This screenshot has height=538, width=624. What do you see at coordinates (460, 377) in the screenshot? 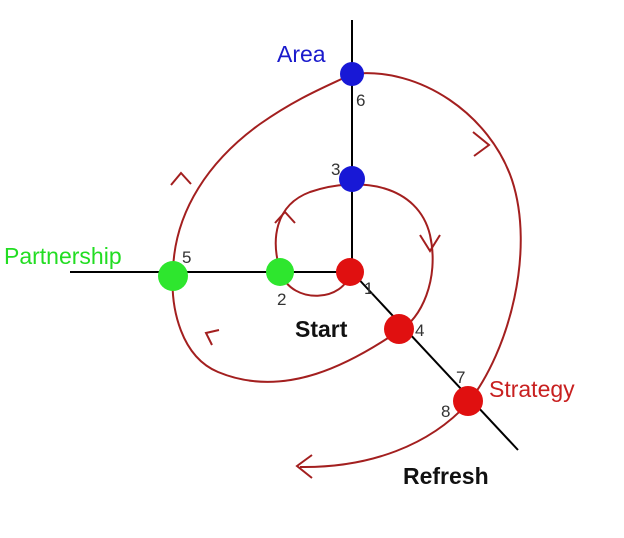
I see `number-label-7: 7` at bounding box center [460, 377].